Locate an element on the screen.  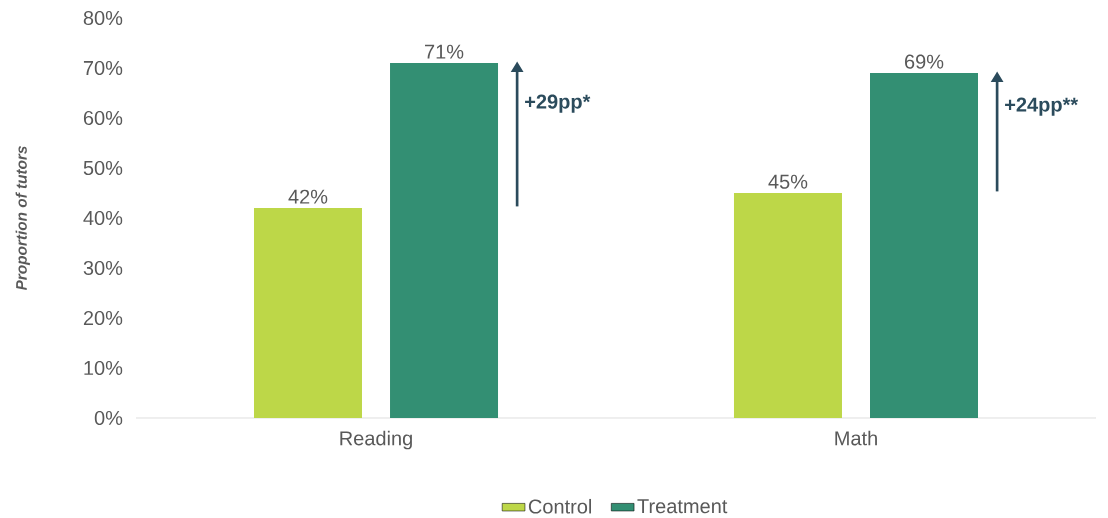
data-label: 69% is located at coordinates (924, 61).